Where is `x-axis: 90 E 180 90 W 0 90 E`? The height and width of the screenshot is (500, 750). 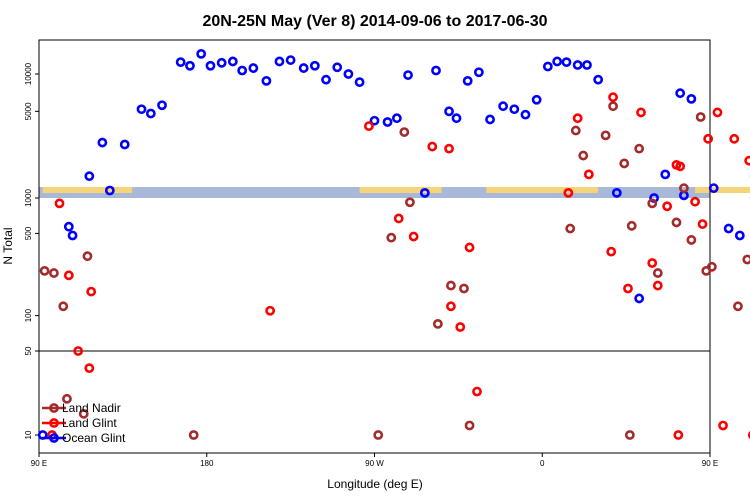 x-axis: 90 E 180 90 W 0 90 E is located at coordinates (374, 460).